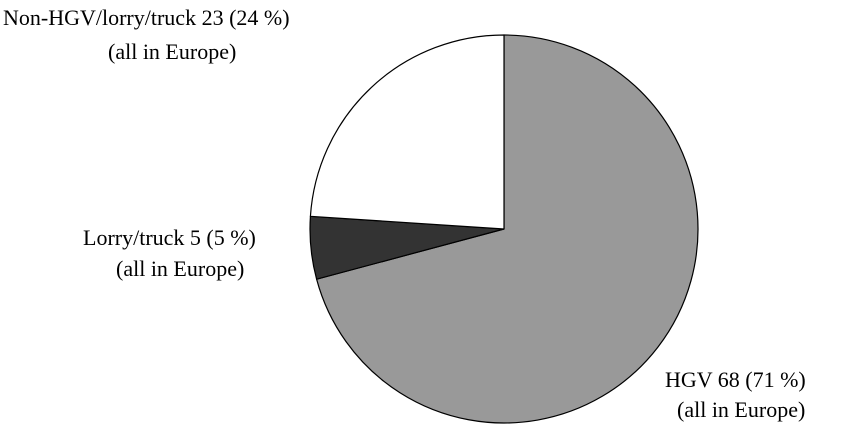  I want to click on label-lorry-truck: Lorry/truck 5 (5 %) (all in Europe), so click(169, 253).